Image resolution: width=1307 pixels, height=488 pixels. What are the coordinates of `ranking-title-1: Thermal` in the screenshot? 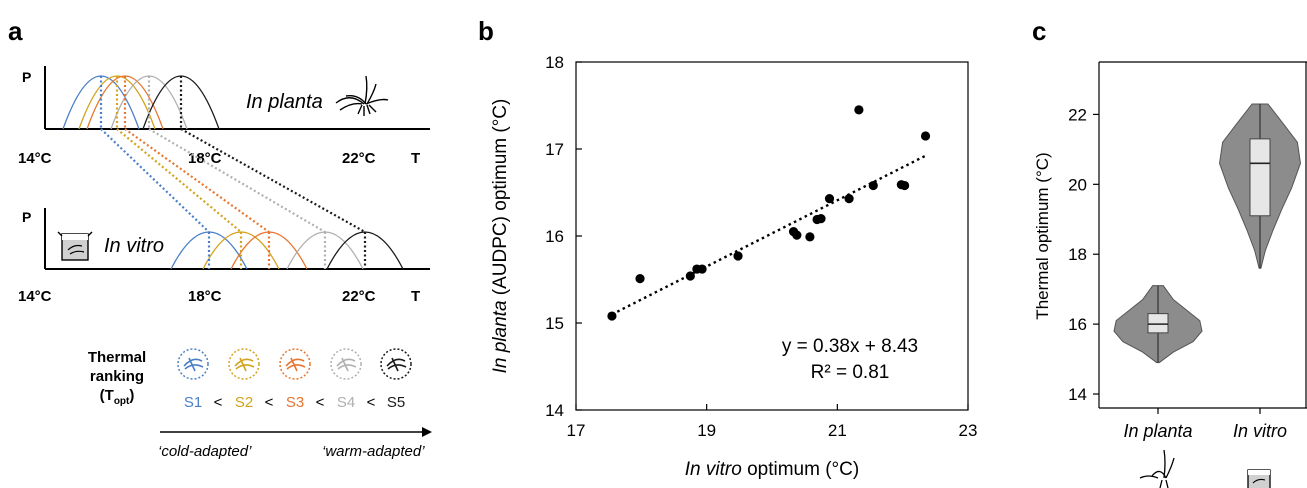 It's located at (117, 357).